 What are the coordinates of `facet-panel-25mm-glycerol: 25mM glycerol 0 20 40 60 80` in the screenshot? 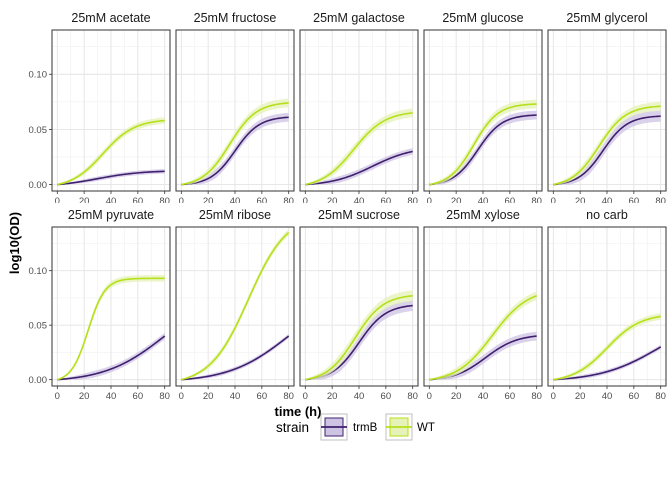 It's located at (607, 106).